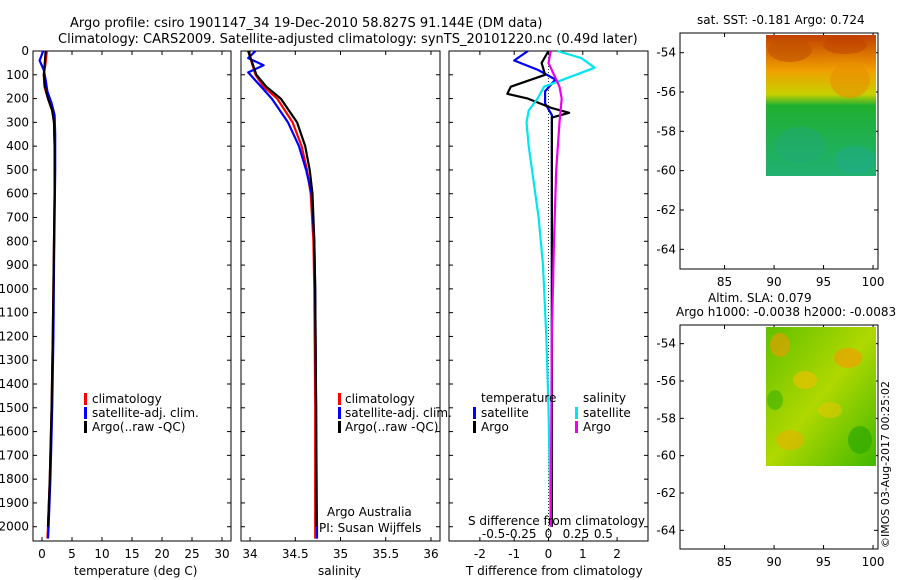  What do you see at coordinates (666, 344) in the screenshot?
I see `lat-tick-label: -54` at bounding box center [666, 344].